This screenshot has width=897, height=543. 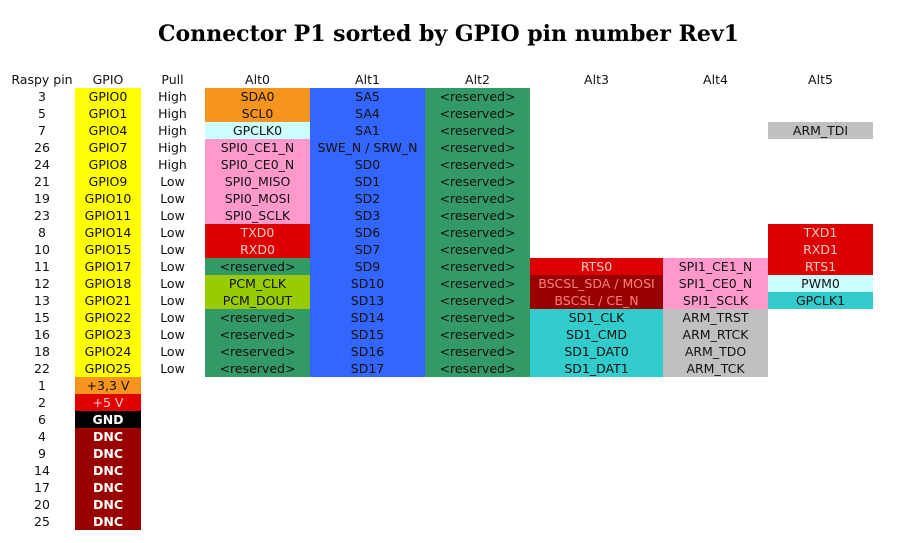 What do you see at coordinates (596, 300) in the screenshot?
I see `table-cell-alt3: BSCSL / CE_N` at bounding box center [596, 300].